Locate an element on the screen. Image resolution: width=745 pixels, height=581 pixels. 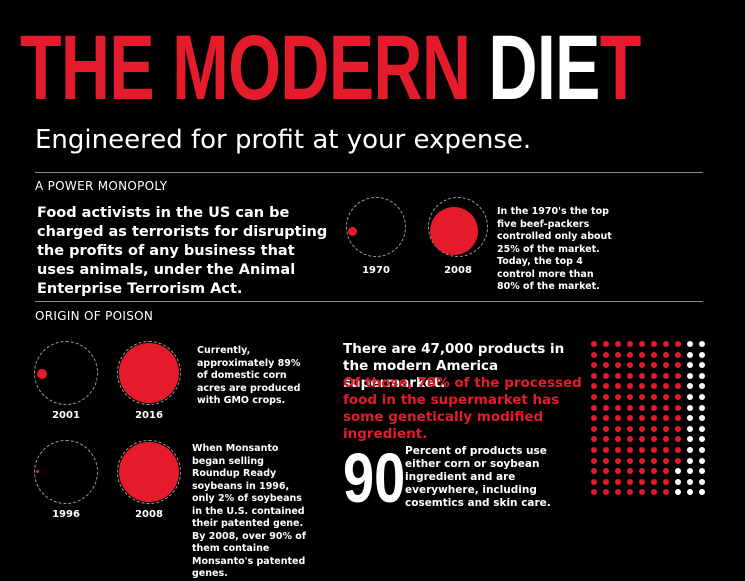
circle-2001 is located at coordinates (66, 373).